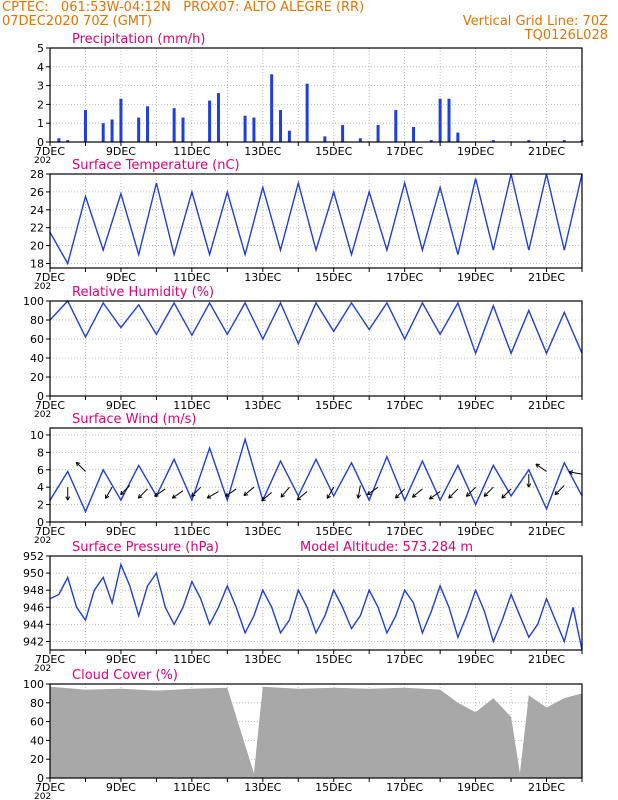 This screenshot has width=618, height=800. What do you see at coordinates (40, 142) in the screenshot?
I see `precip-ytick-label: 0` at bounding box center [40, 142].